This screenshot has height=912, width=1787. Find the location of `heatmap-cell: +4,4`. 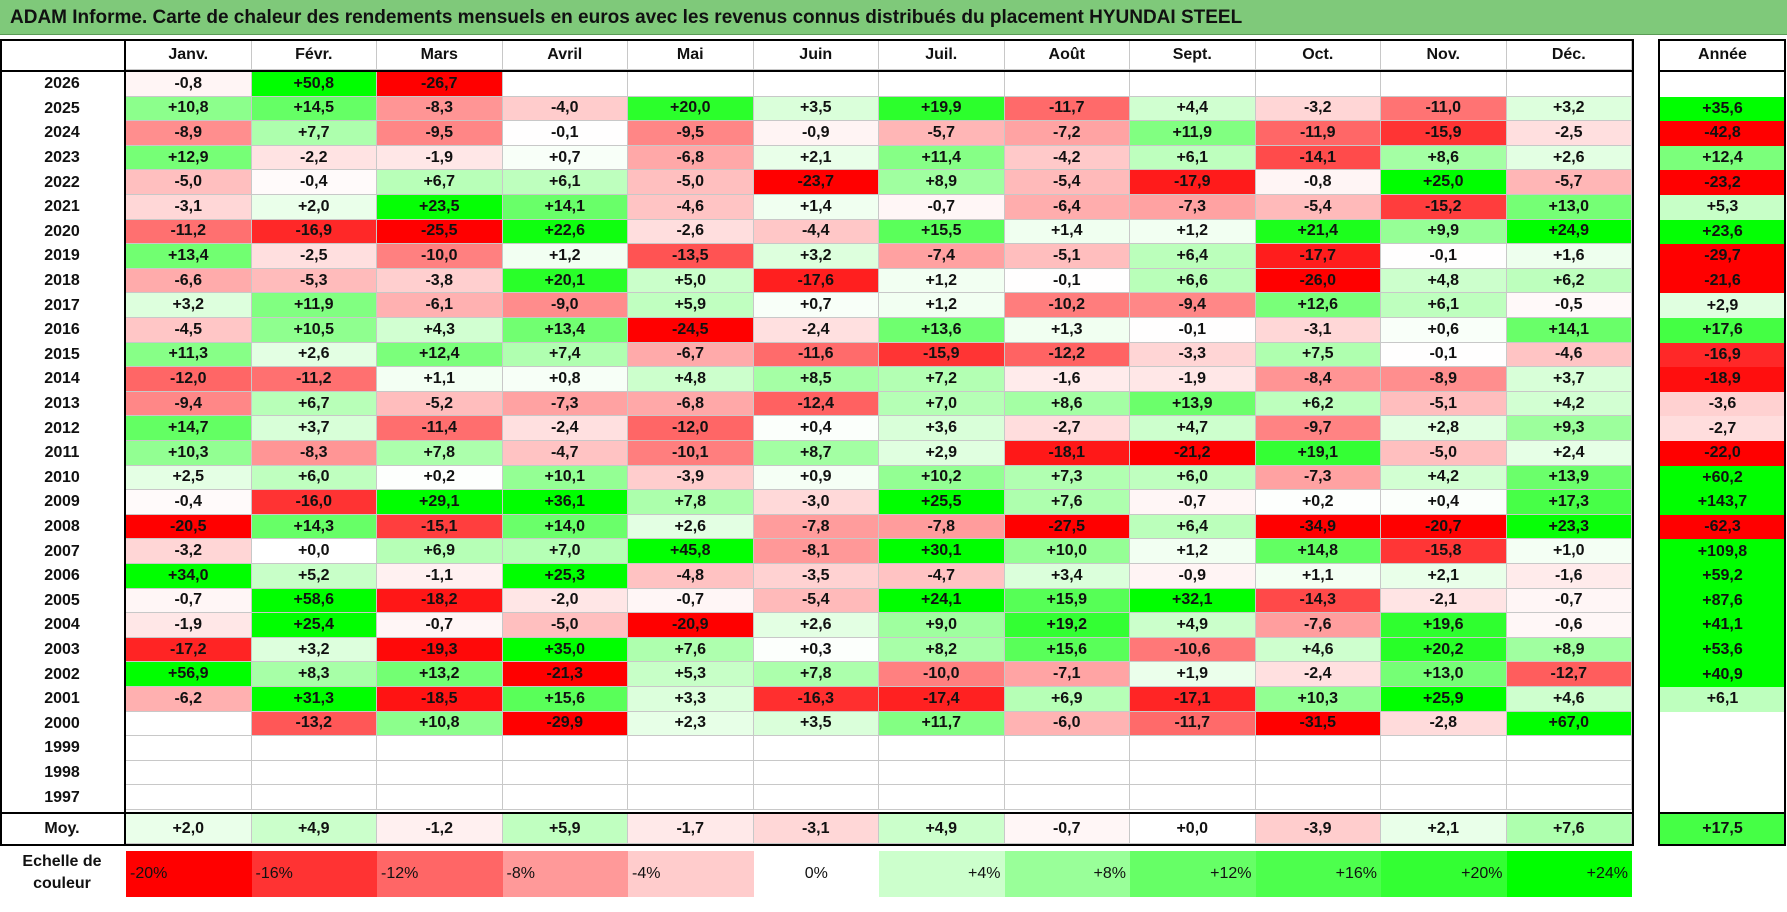

heatmap-cell: +4,4 is located at coordinates (1193, 109).